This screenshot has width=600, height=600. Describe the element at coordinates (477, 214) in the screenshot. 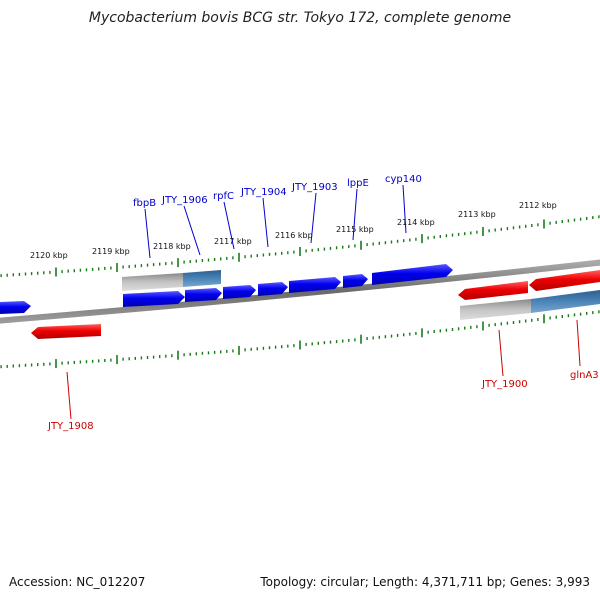

I see `scale-label: 2113 kbp` at that location.